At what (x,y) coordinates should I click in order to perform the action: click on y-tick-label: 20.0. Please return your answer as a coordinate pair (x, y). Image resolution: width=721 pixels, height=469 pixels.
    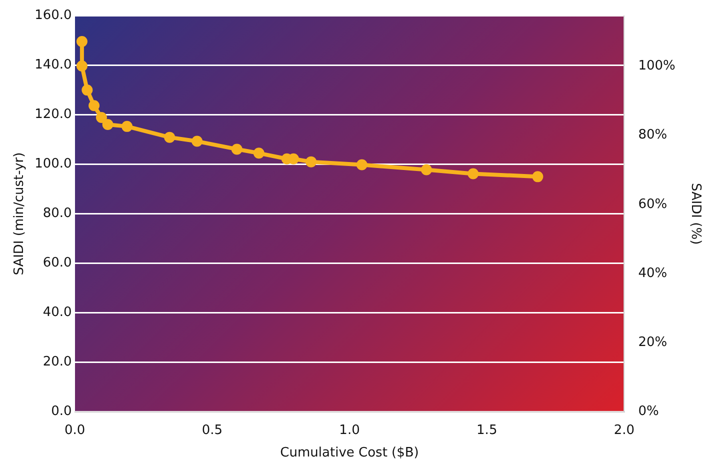
    Looking at the image, I should click on (57, 362).